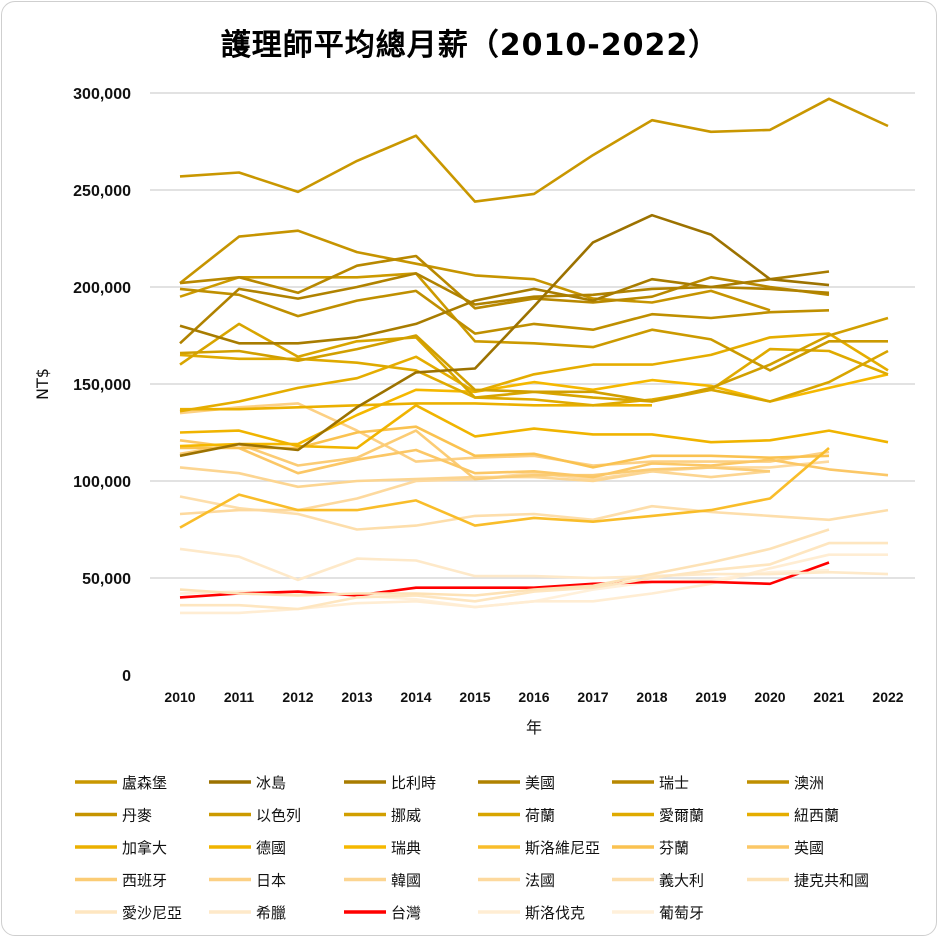 The height and width of the screenshot is (939, 940). I want to click on x-tick-label: 2022, so click(887, 697).